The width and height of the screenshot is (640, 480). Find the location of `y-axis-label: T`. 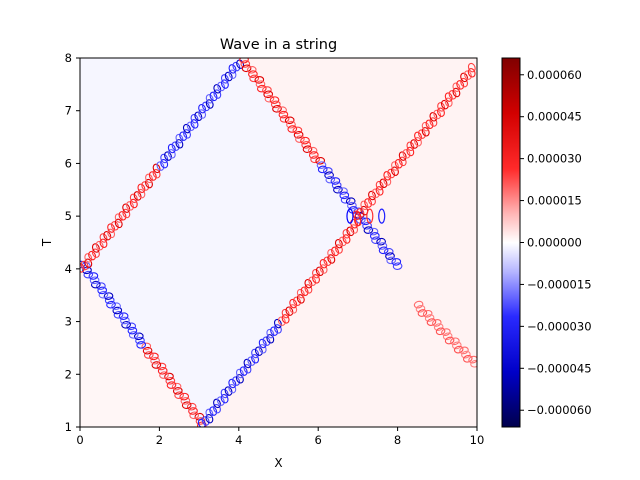

y-axis-label: T is located at coordinates (47, 242).